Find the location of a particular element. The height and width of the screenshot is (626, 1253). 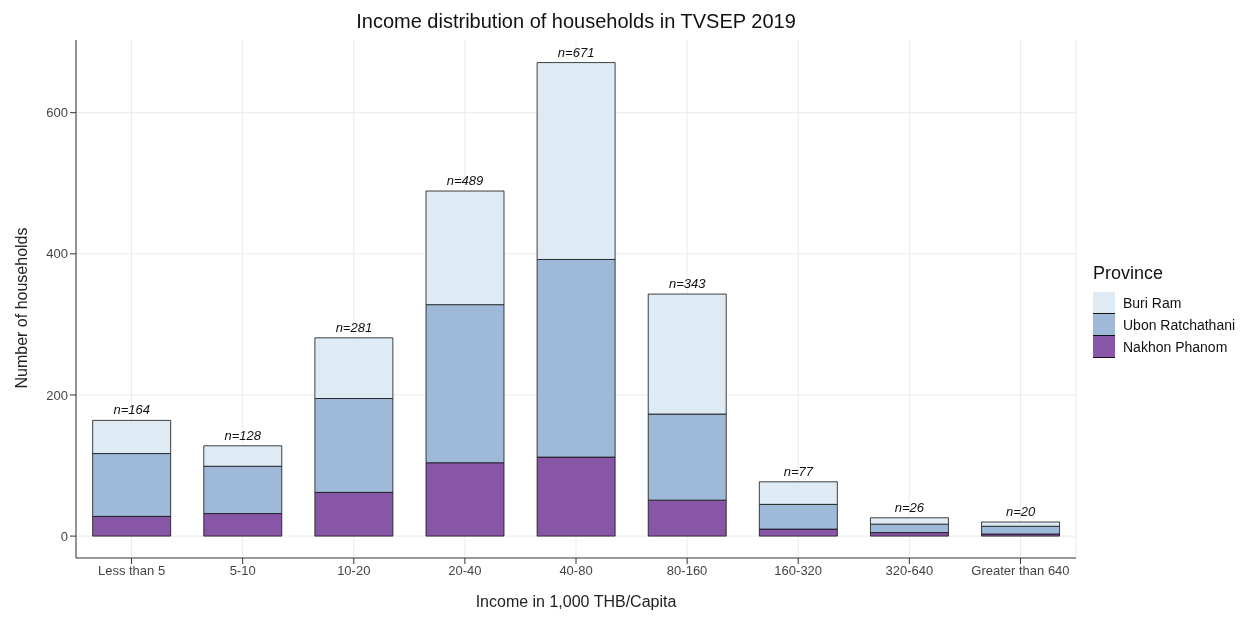

total-label: n=281 is located at coordinates (354, 327).